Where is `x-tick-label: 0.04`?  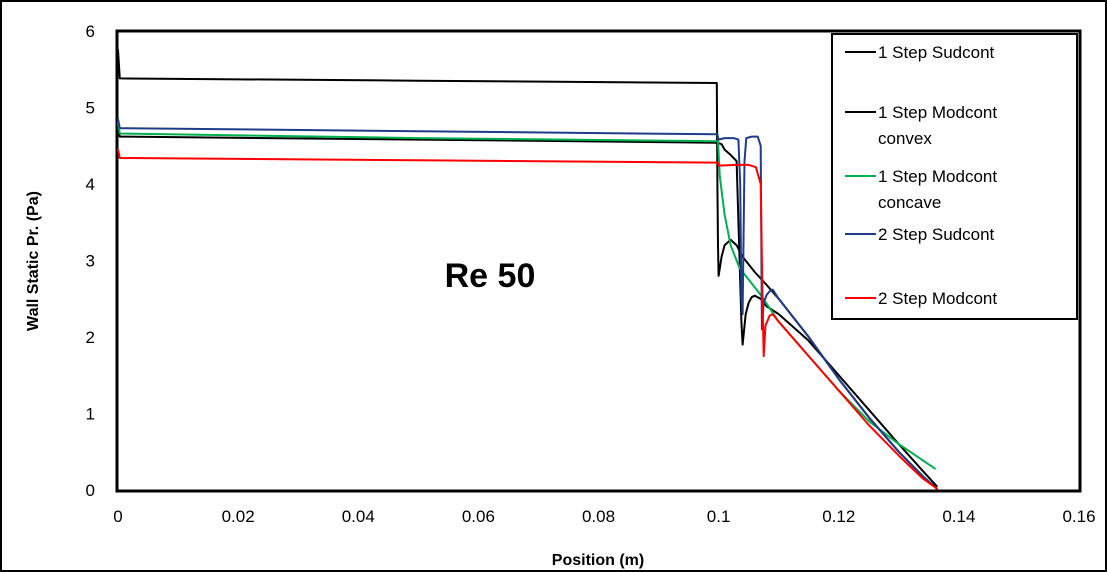
x-tick-label: 0.04 is located at coordinates (358, 516).